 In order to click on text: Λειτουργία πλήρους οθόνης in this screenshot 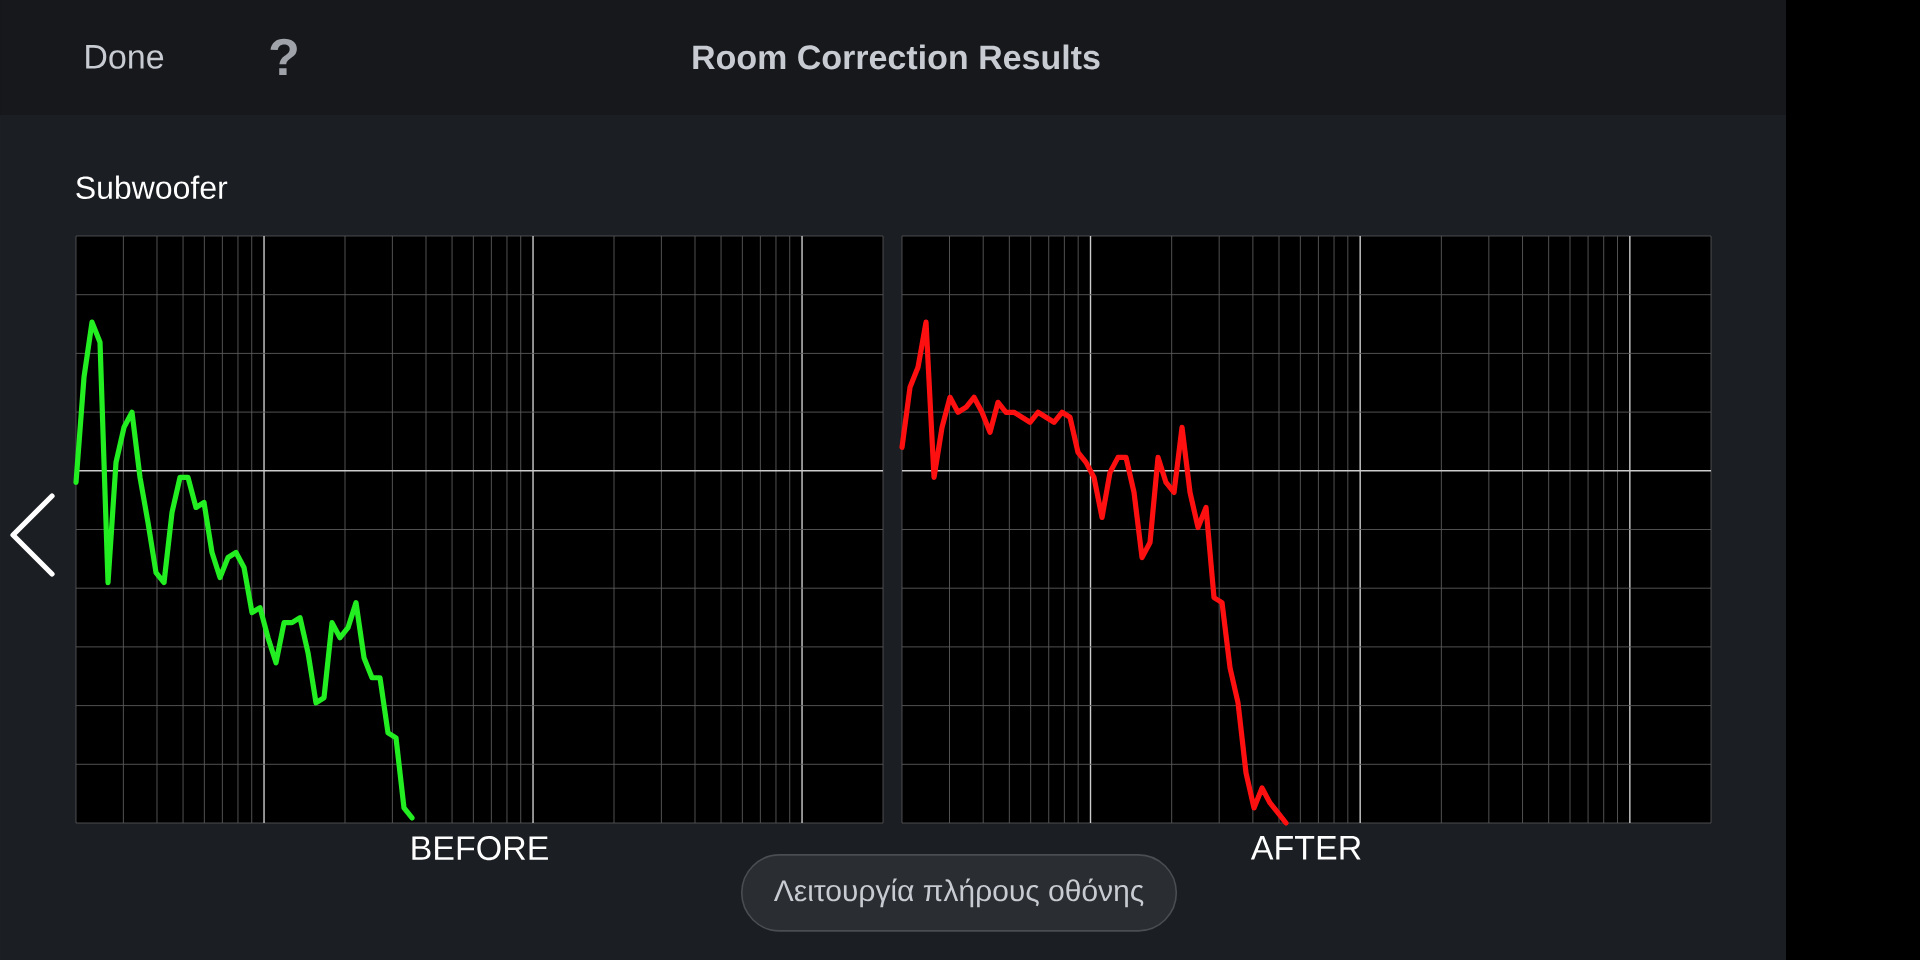, I will do `click(958, 893)`.